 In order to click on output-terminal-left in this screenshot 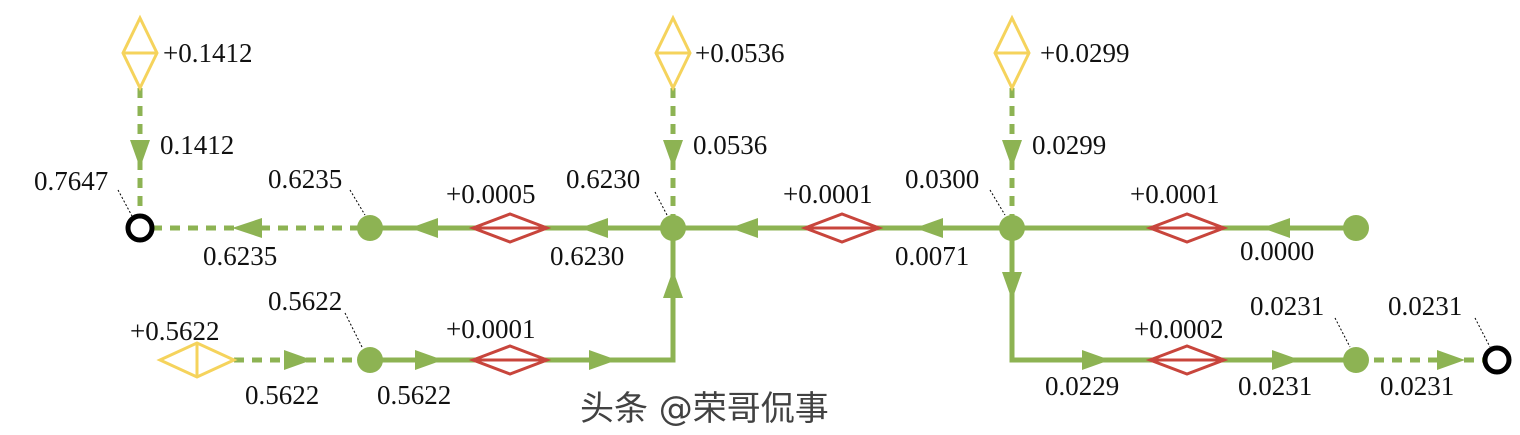, I will do `click(140, 228)`.